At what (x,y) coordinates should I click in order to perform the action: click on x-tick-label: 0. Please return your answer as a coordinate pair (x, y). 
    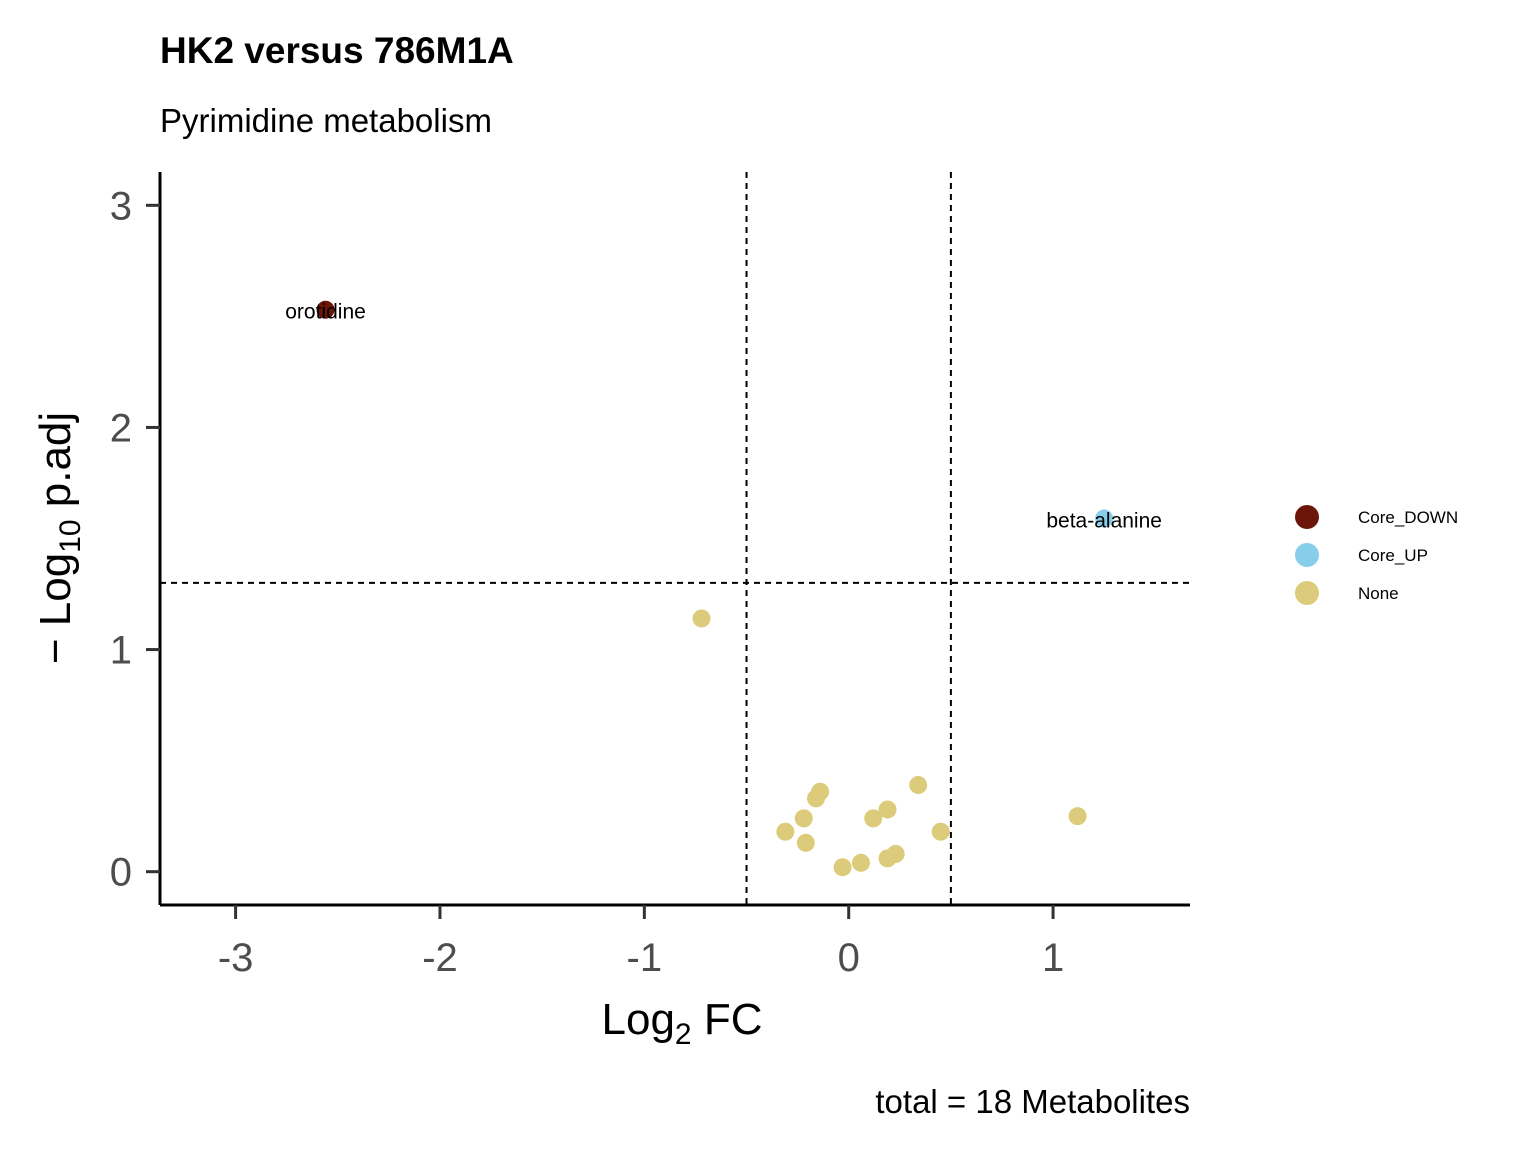
    Looking at the image, I should click on (849, 958).